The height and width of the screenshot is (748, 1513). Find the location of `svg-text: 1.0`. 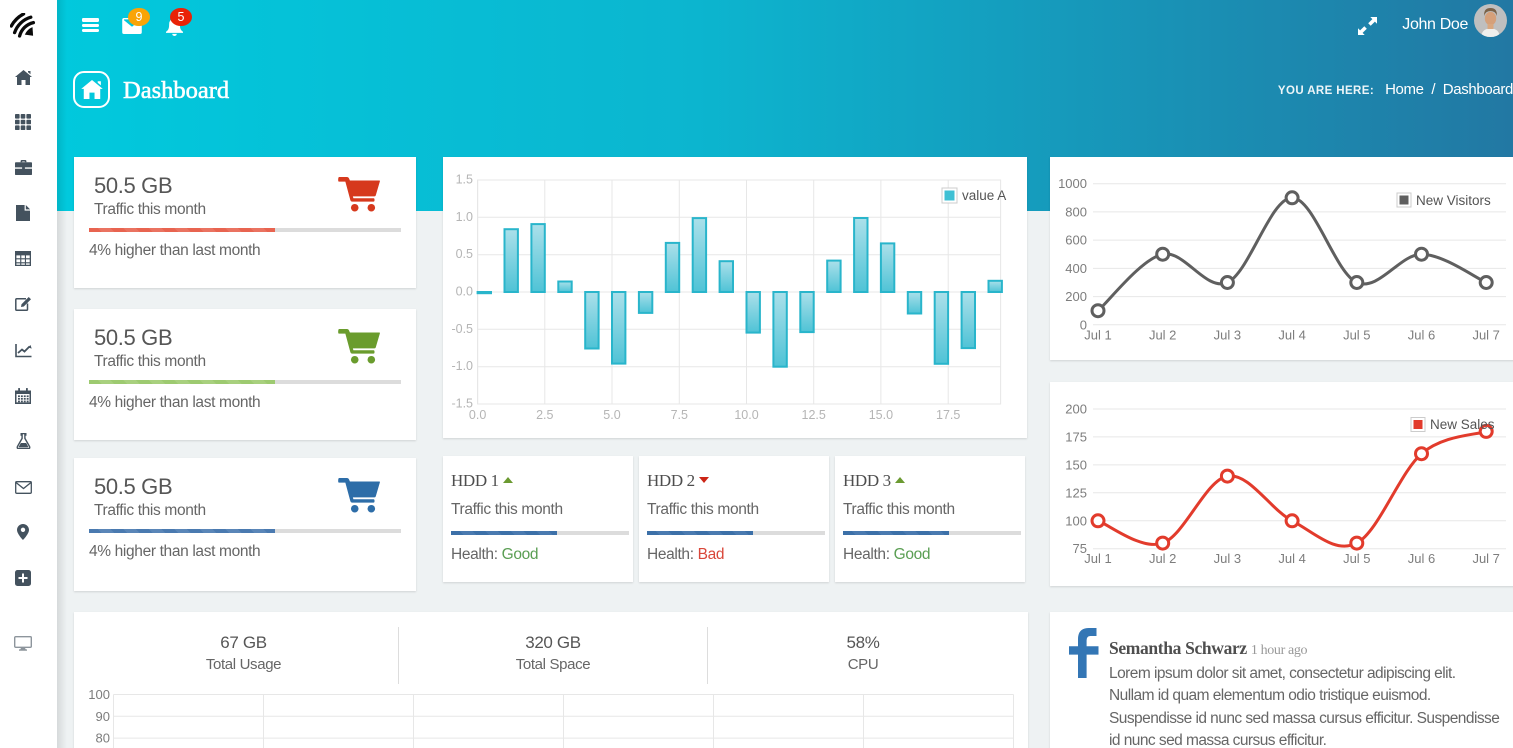

svg-text: 1.0 is located at coordinates (464, 217).